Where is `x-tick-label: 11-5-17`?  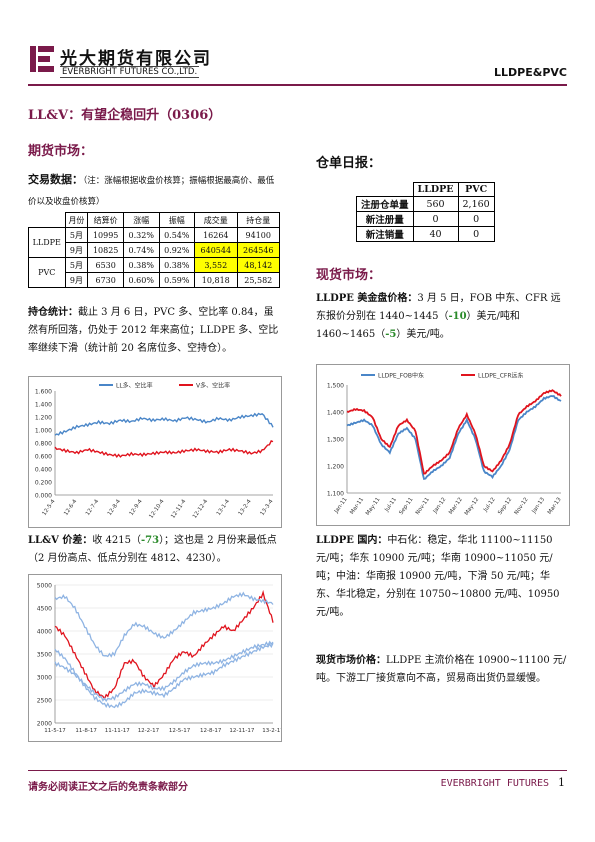
x-tick-label: 11-5-17 is located at coordinates (55, 731).